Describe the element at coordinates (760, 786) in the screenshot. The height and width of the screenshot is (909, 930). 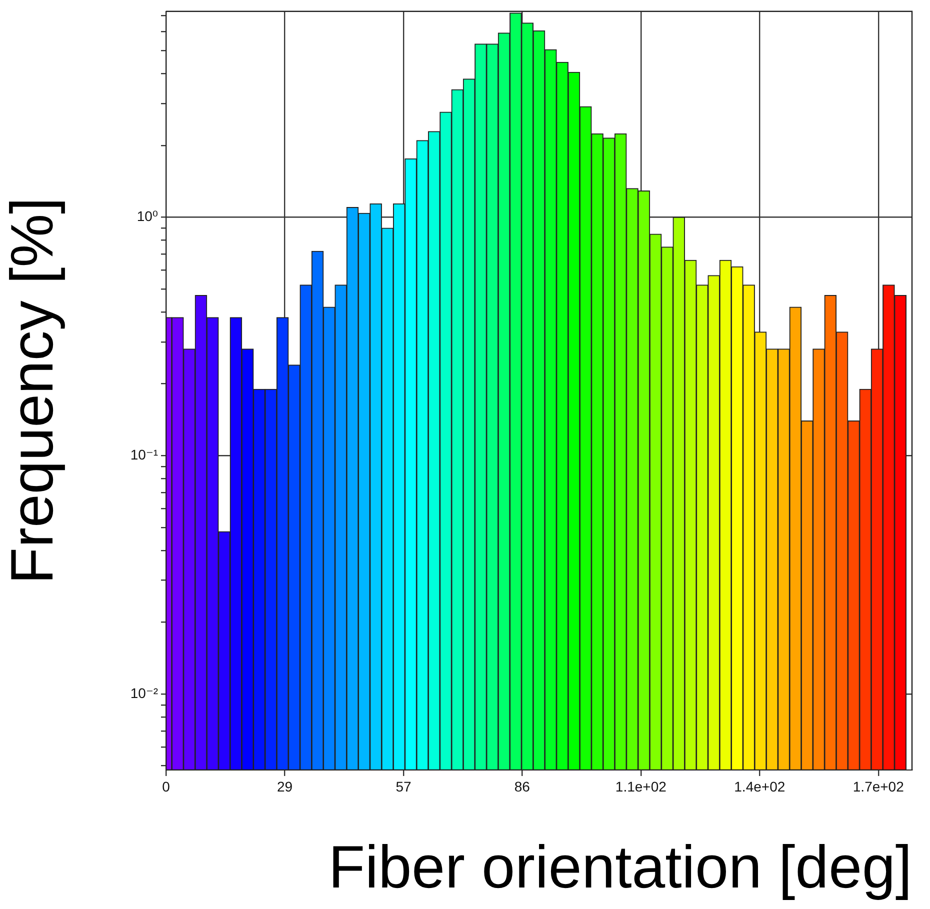
I see `x-tick-label: 1.4e+02` at that location.